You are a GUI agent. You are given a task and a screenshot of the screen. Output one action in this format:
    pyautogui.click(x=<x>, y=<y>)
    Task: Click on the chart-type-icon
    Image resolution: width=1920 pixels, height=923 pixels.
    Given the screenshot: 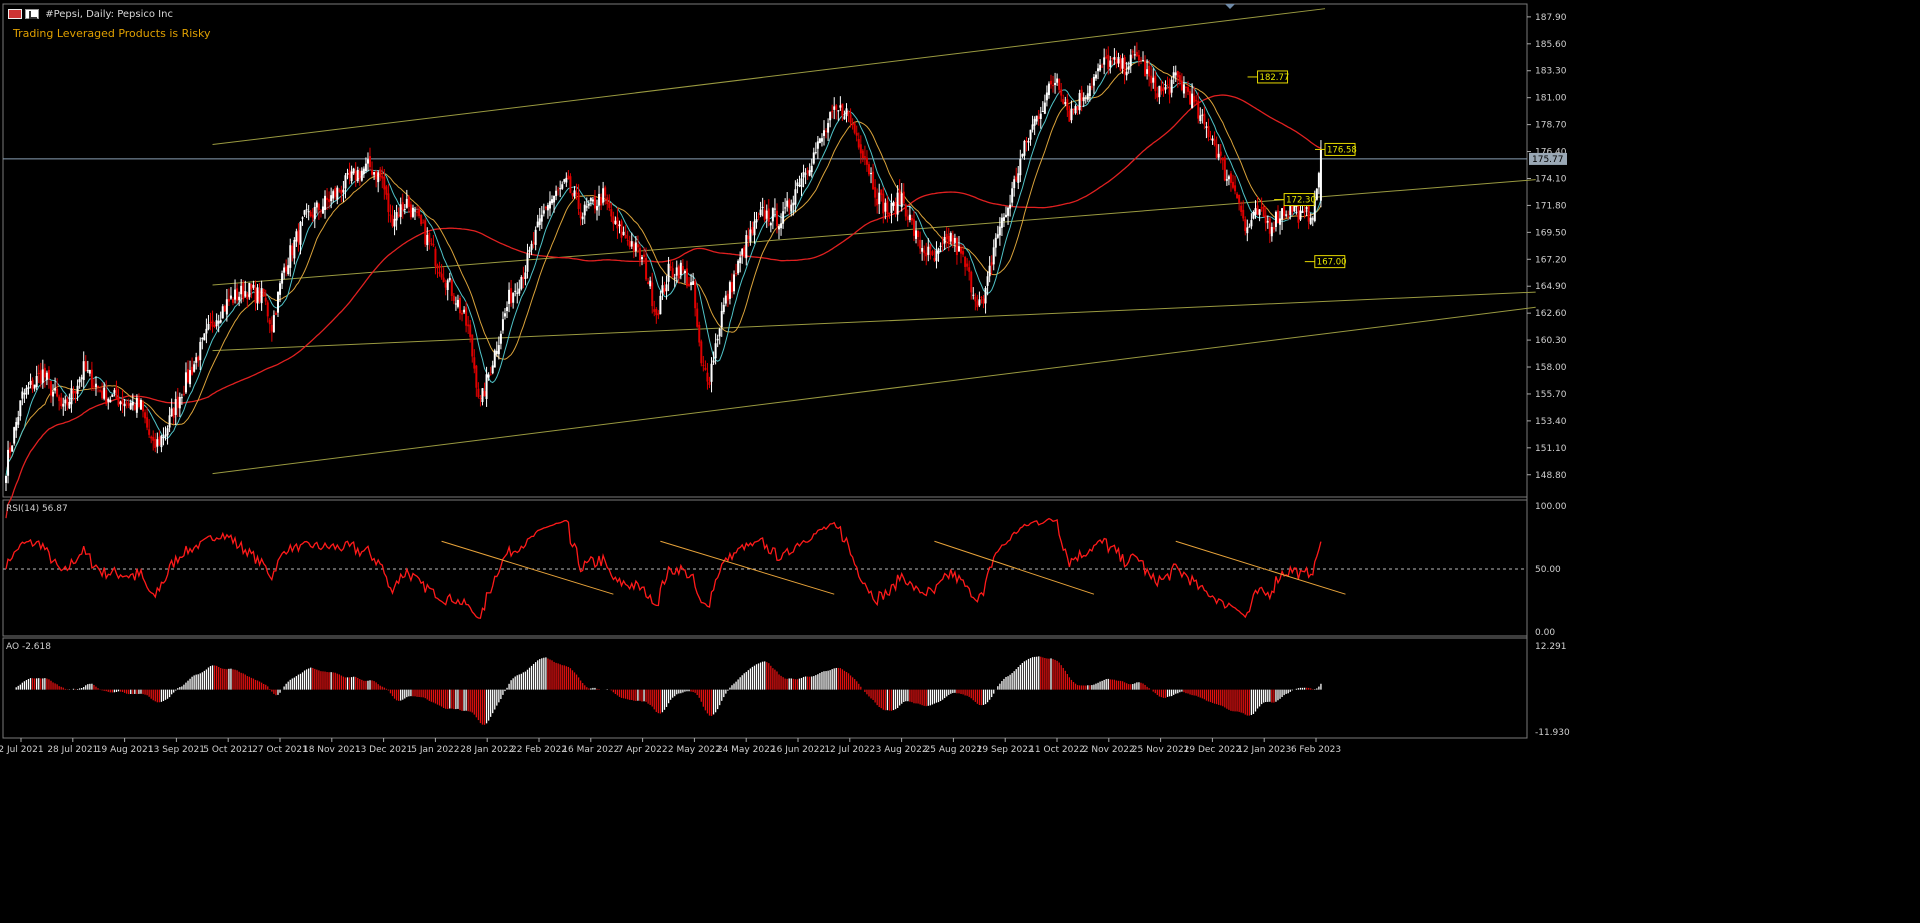 What is the action you would take?
    pyautogui.click(x=32, y=14)
    